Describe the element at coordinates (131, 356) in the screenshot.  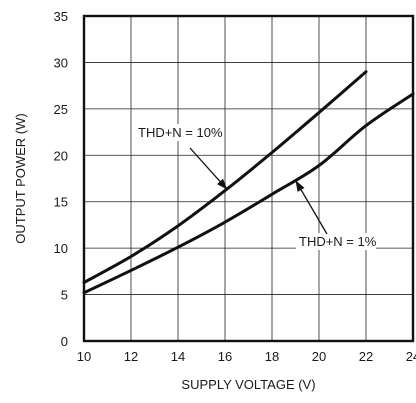
I see `x-tick-label: 12` at that location.